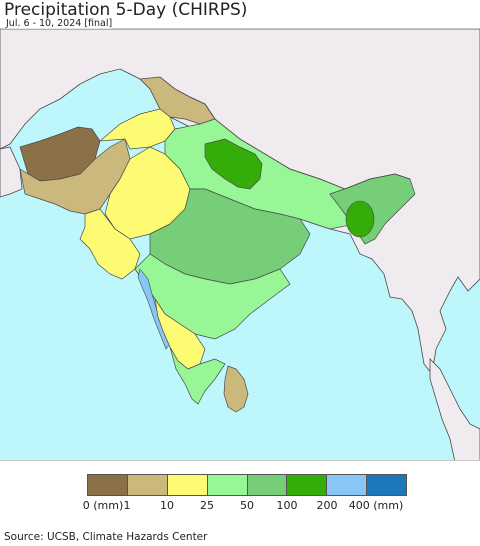 The width and height of the screenshot is (480, 546). Describe the element at coordinates (376, 505) in the screenshot. I see `legend-label-7: 400 (mm)` at that location.